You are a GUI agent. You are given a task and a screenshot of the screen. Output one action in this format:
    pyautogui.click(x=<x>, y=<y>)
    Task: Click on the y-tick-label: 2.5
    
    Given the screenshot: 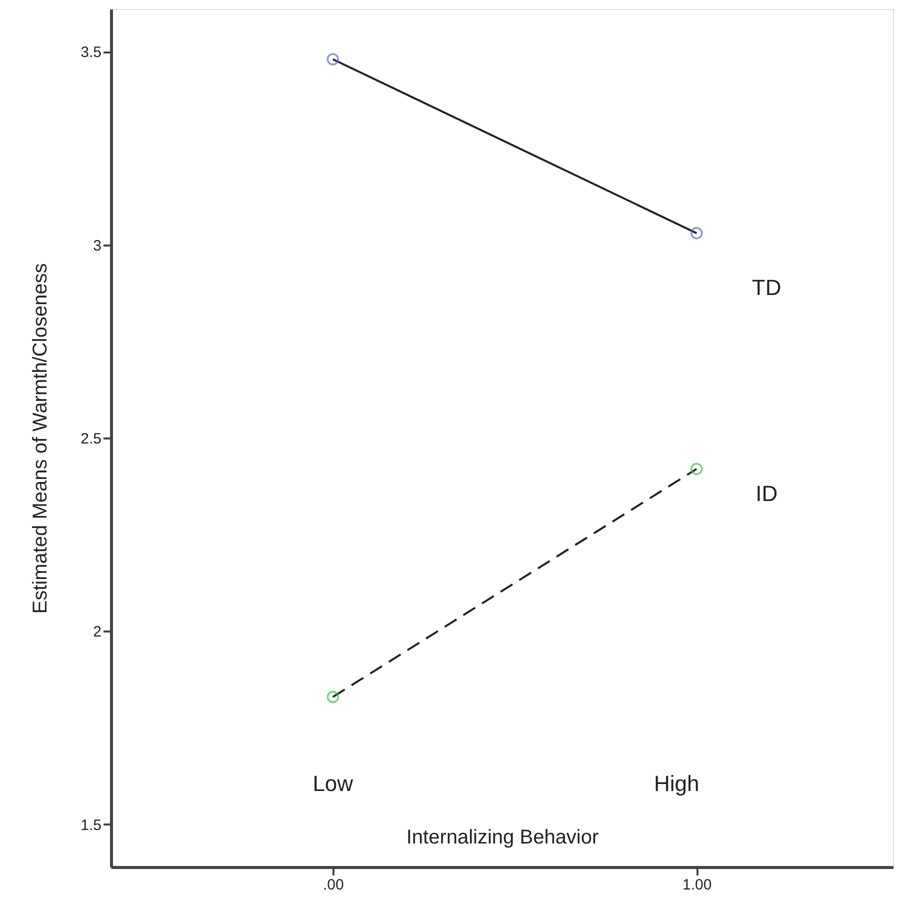 What is the action you would take?
    pyautogui.click(x=91, y=439)
    